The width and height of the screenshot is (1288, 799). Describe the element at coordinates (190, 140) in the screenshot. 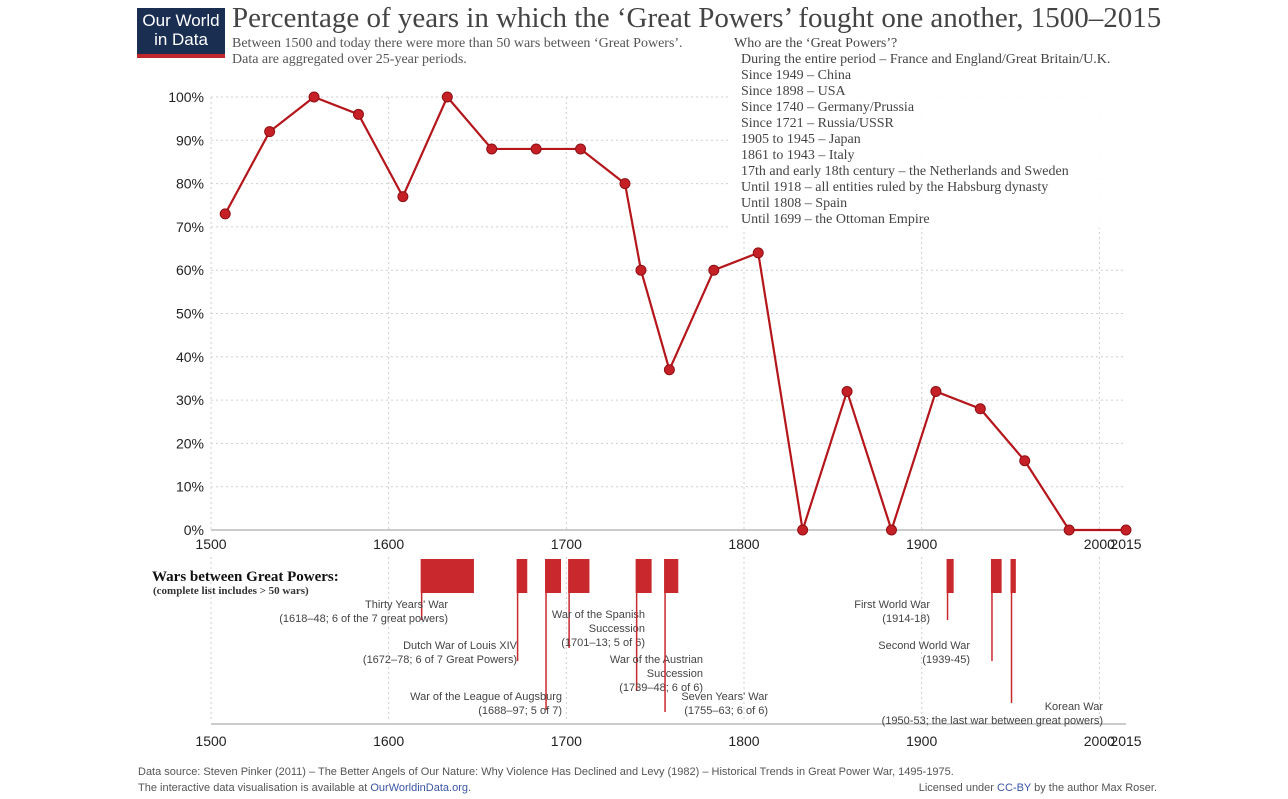

I see `y-tick-label: 90%` at that location.